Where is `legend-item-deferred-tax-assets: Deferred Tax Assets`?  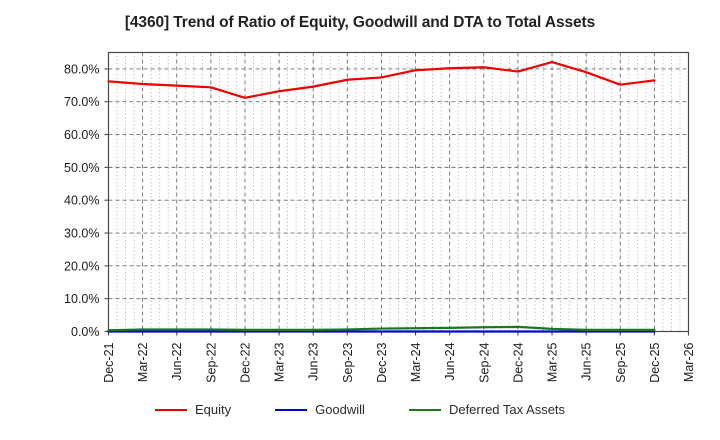
legend-item-deferred-tax-assets: Deferred Tax Assets is located at coordinates (487, 409).